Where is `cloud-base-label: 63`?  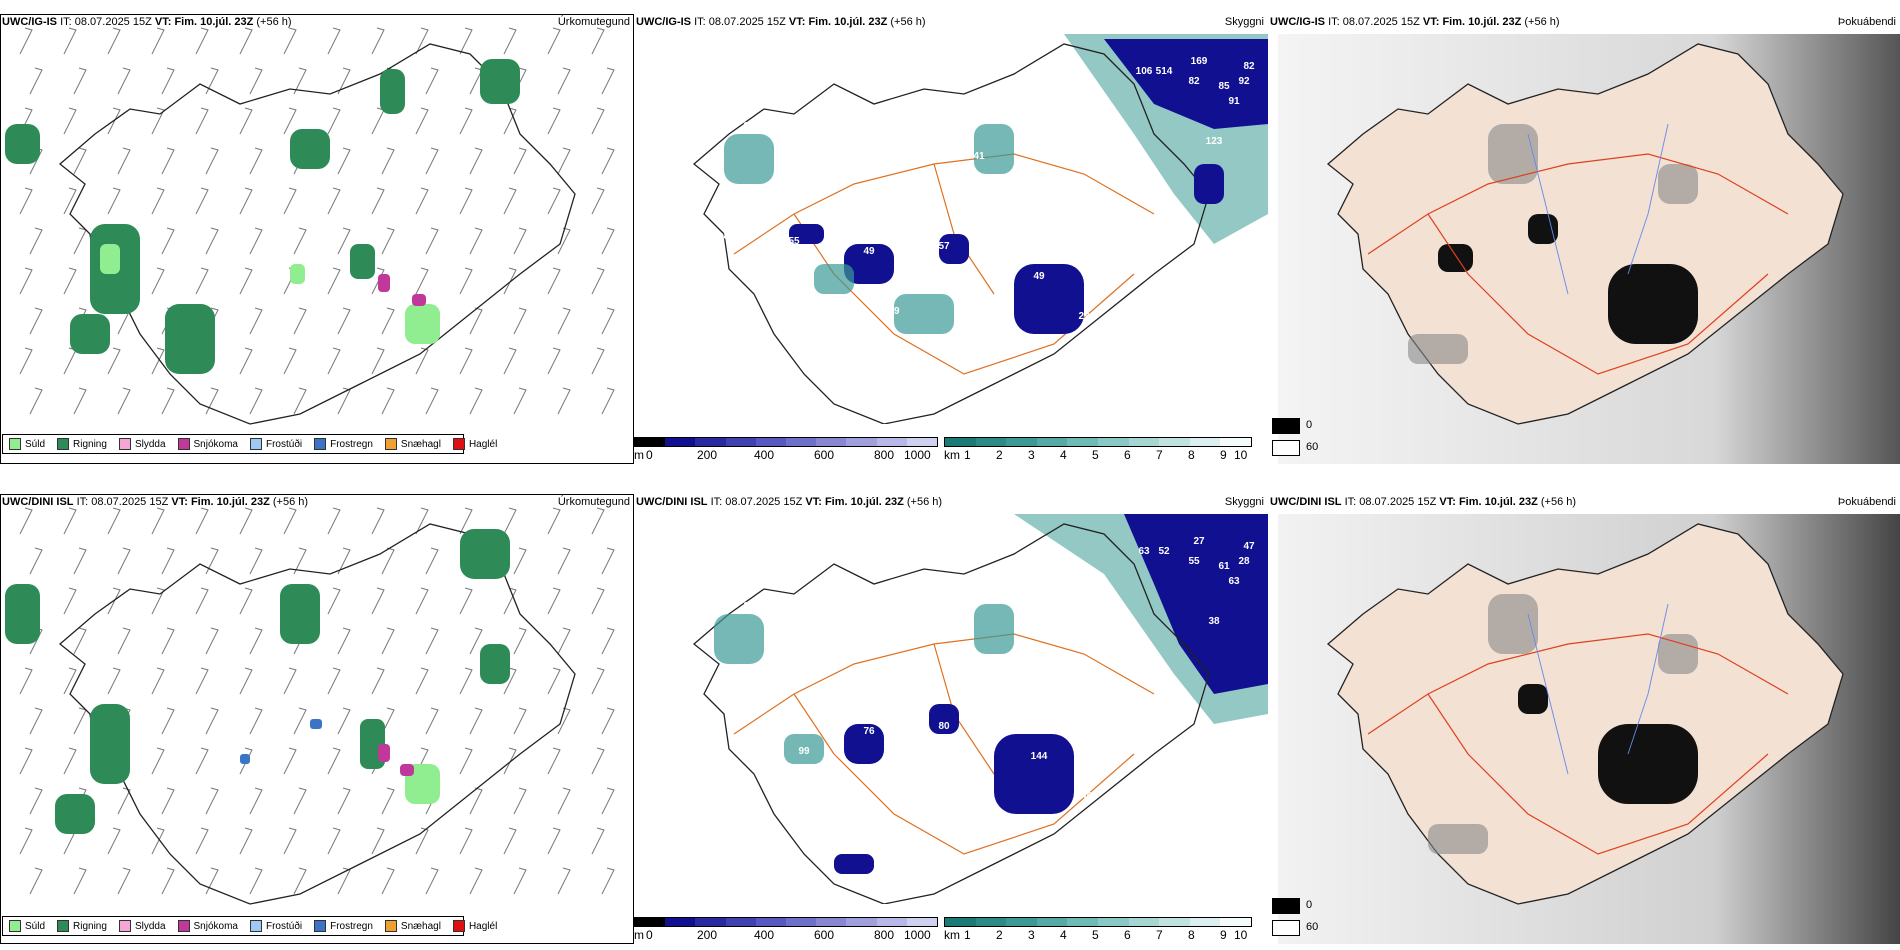
cloud-base-label: 63 is located at coordinates (1144, 551).